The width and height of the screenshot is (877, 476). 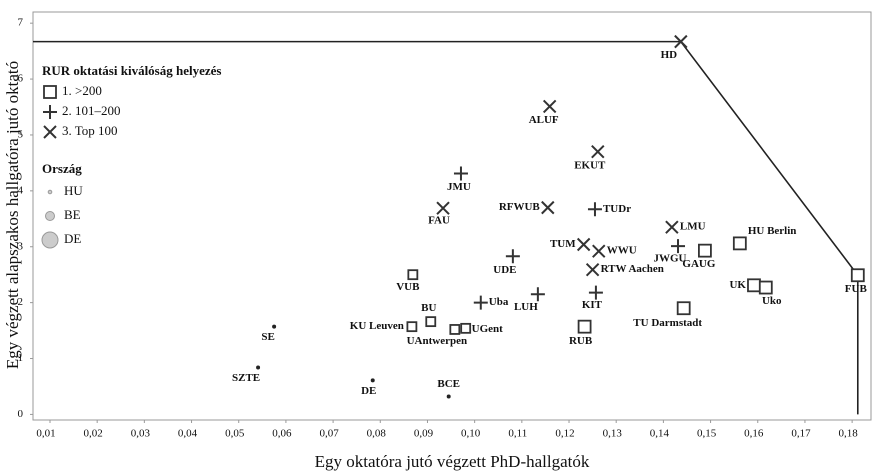 I want to click on point-label: FAU, so click(x=439, y=221).